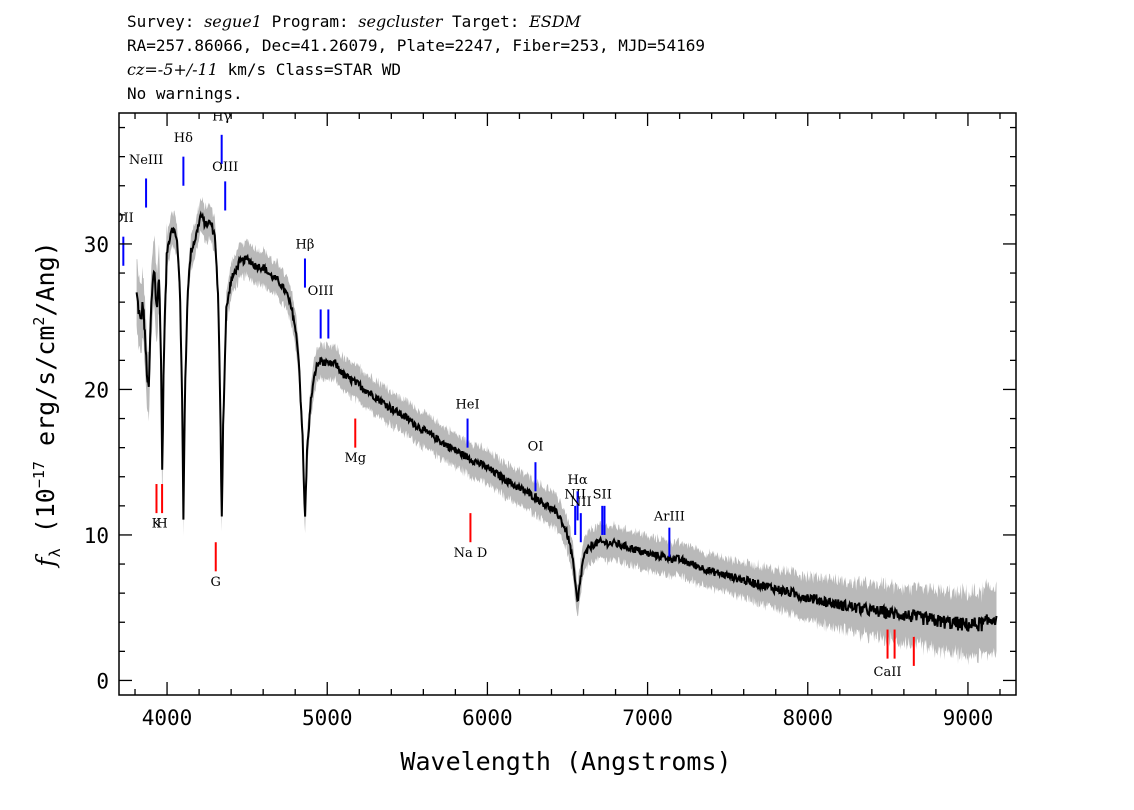 This screenshot has height=810, width=1134. Describe the element at coordinates (233, 21) in the screenshot. I see `survey-value: segue1` at that location.